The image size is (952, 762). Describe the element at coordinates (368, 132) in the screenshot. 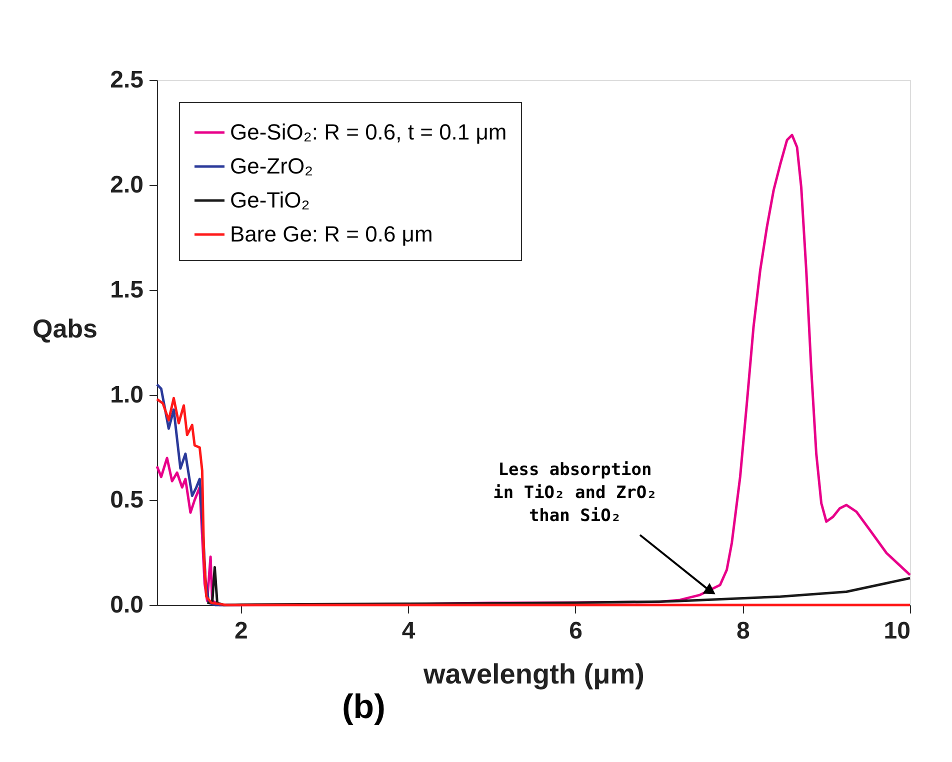

I see `legend-label: Ge-SiO₂: R = 0.6, t = 0.1 μm` at that location.